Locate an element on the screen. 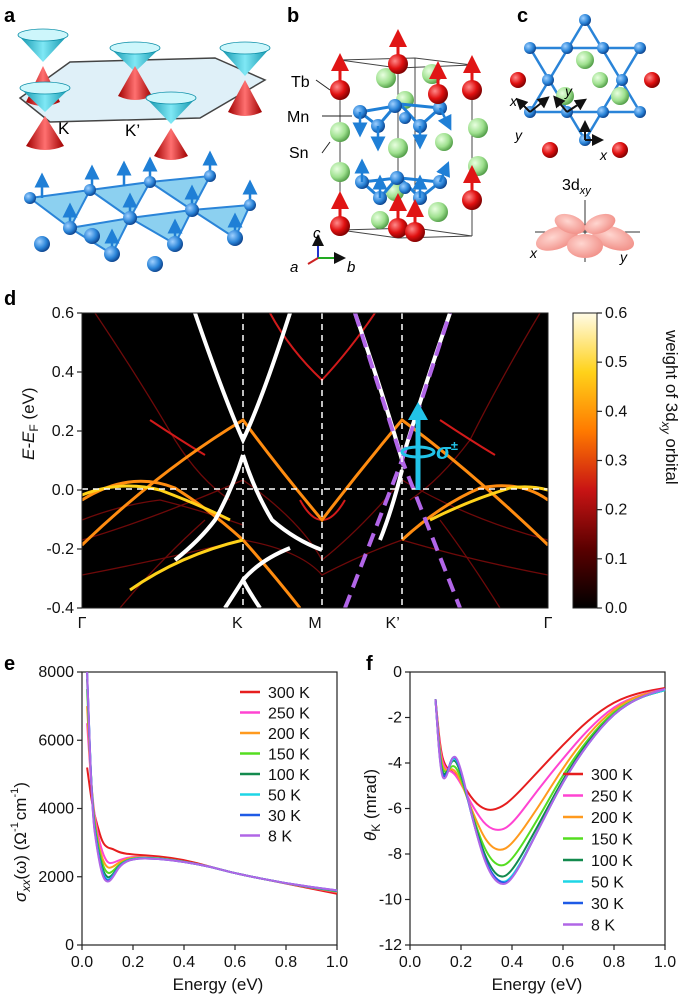  atom-label-tb: Tb is located at coordinates (300, 82).